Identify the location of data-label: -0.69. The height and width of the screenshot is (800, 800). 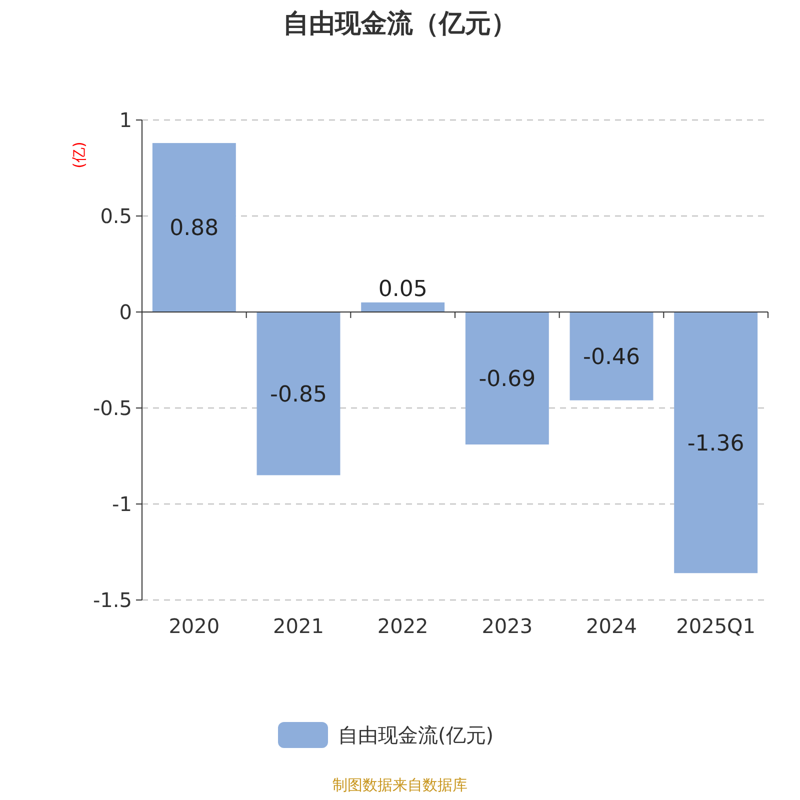
(507, 379).